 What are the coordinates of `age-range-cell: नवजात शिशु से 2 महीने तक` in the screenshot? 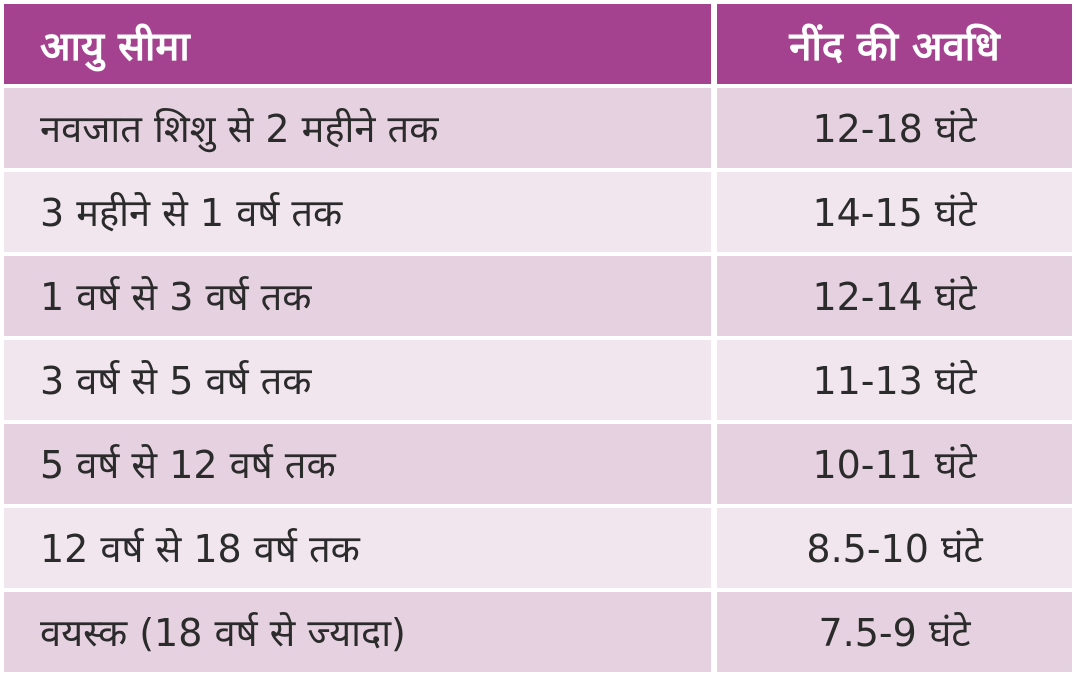 It's located at (357, 128).